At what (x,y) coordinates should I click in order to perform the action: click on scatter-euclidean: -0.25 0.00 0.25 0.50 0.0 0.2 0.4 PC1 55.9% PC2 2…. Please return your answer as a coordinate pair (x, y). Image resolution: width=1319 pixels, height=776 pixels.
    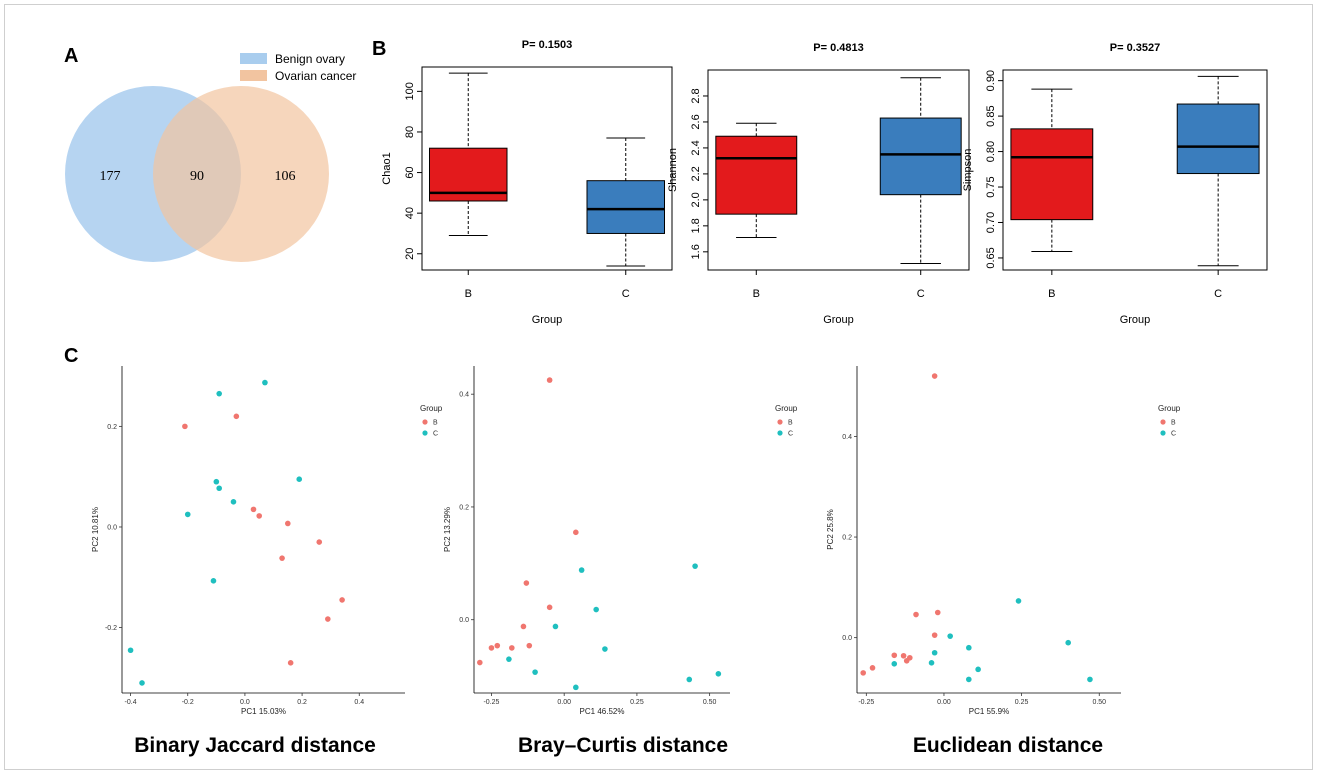
    Looking at the image, I should click on (1003, 541).